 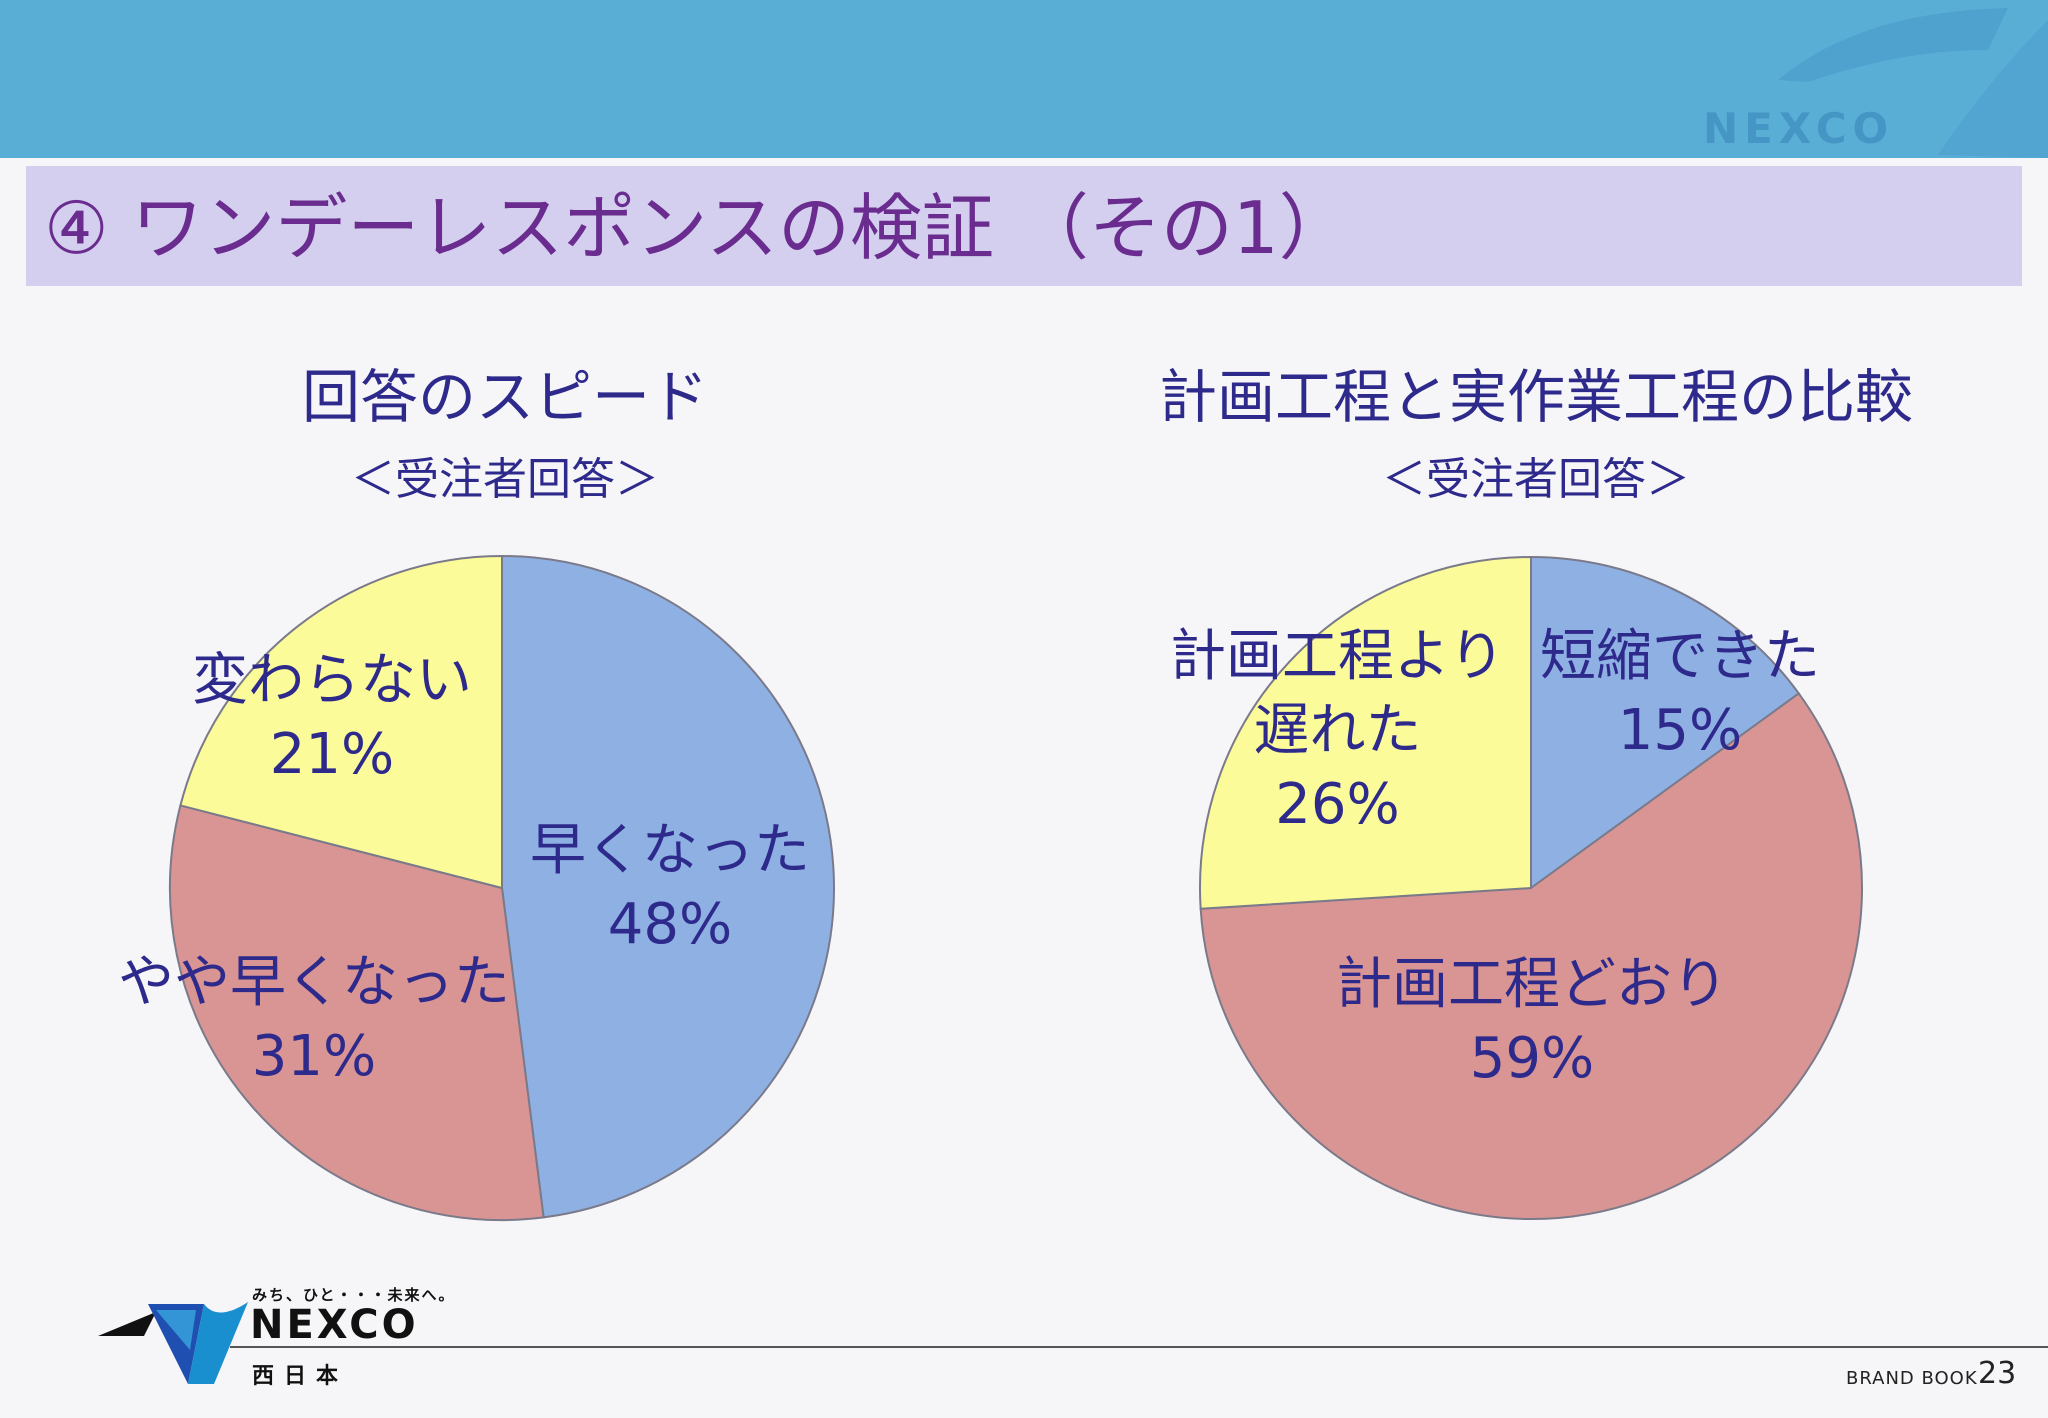 What do you see at coordinates (1532, 1022) in the screenshot?
I see `chart-2-slice-label-dori: 計画工程どおり 59%` at bounding box center [1532, 1022].